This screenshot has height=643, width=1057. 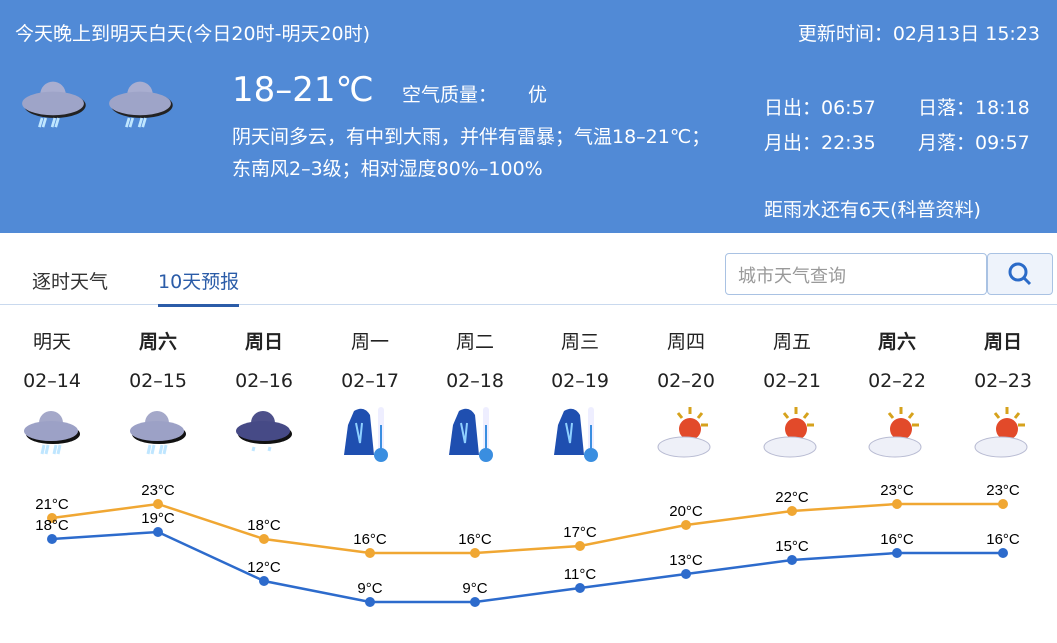 I want to click on weekday-label: 周二, so click(x=474, y=342).